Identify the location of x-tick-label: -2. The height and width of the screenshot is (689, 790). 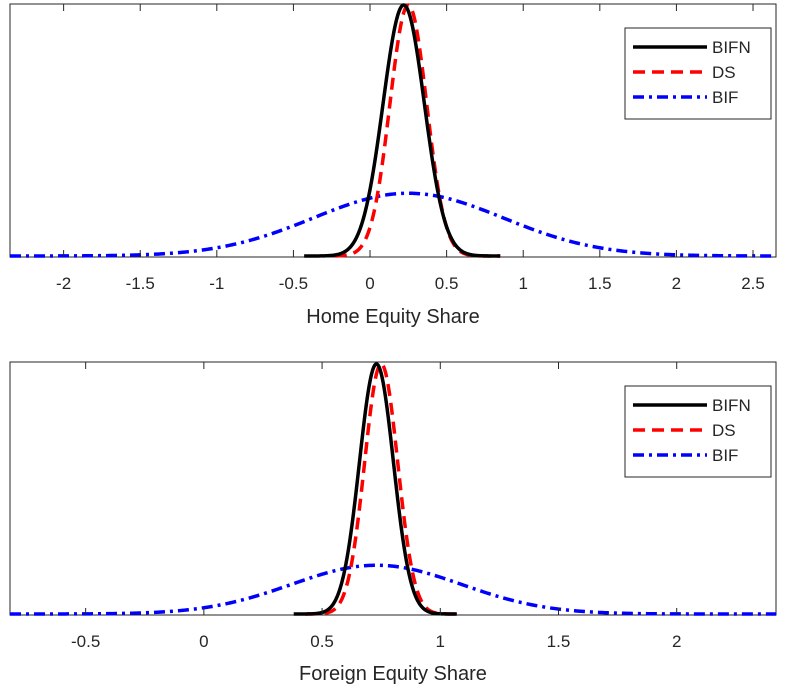
(63, 283).